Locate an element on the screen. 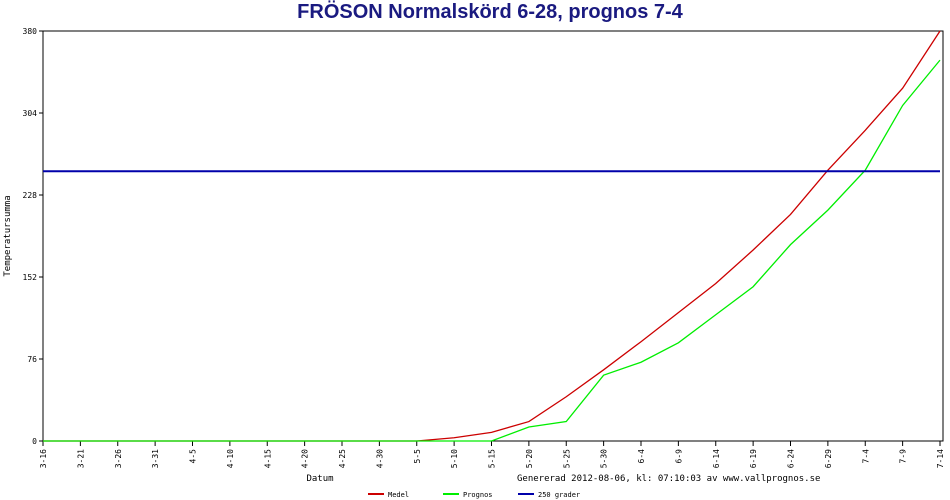  x-tick-label: 3-21 is located at coordinates (80, 458).